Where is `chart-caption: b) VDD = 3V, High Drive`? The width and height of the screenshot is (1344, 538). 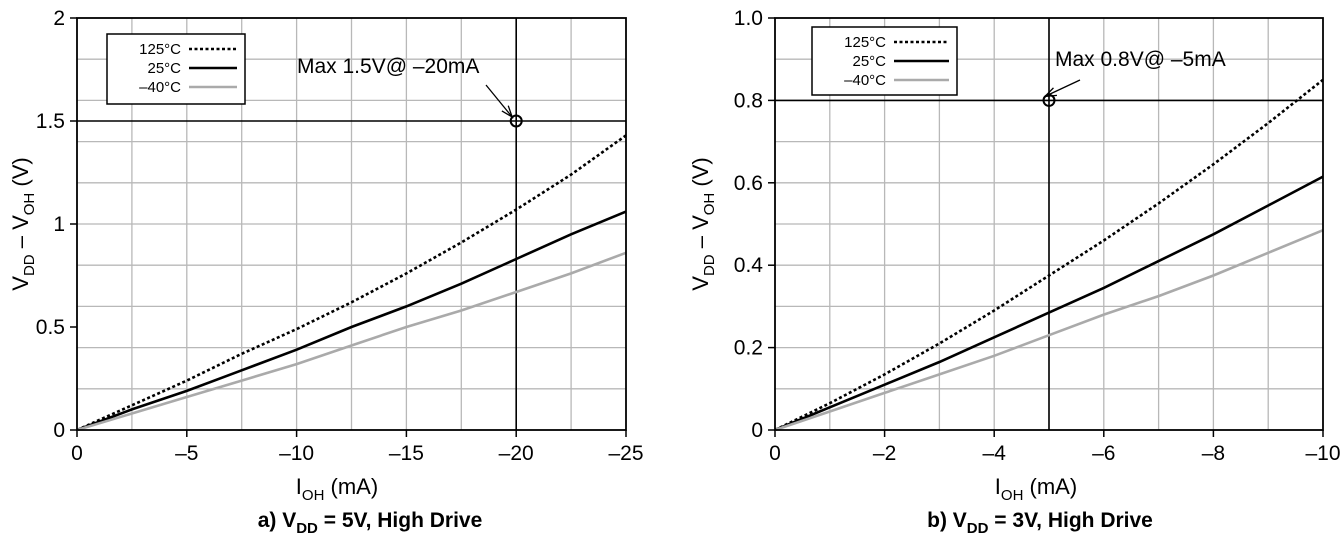
chart-caption: b) VDD = 3V, High Drive is located at coordinates (1040, 523).